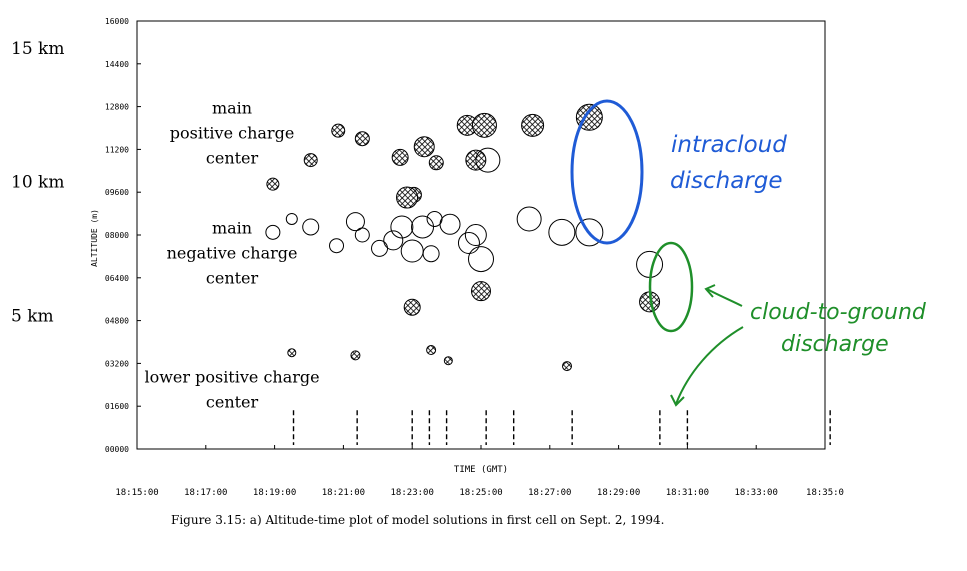  Describe the element at coordinates (232, 132) in the screenshot. I see `region-label: positive charge` at that location.